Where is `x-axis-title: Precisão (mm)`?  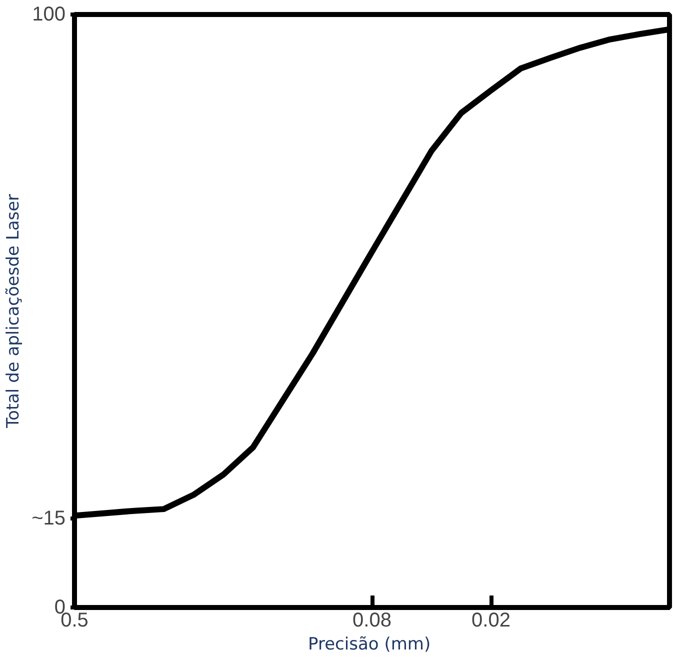 x-axis-title: Precisão (mm) is located at coordinates (369, 644).